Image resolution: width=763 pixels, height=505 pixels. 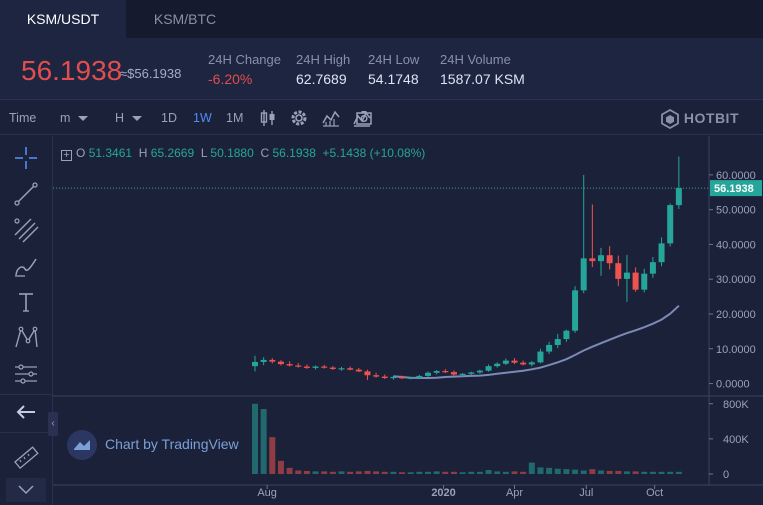 What do you see at coordinates (267, 493) in the screenshot?
I see `time-tick-label: Aug` at bounding box center [267, 493].